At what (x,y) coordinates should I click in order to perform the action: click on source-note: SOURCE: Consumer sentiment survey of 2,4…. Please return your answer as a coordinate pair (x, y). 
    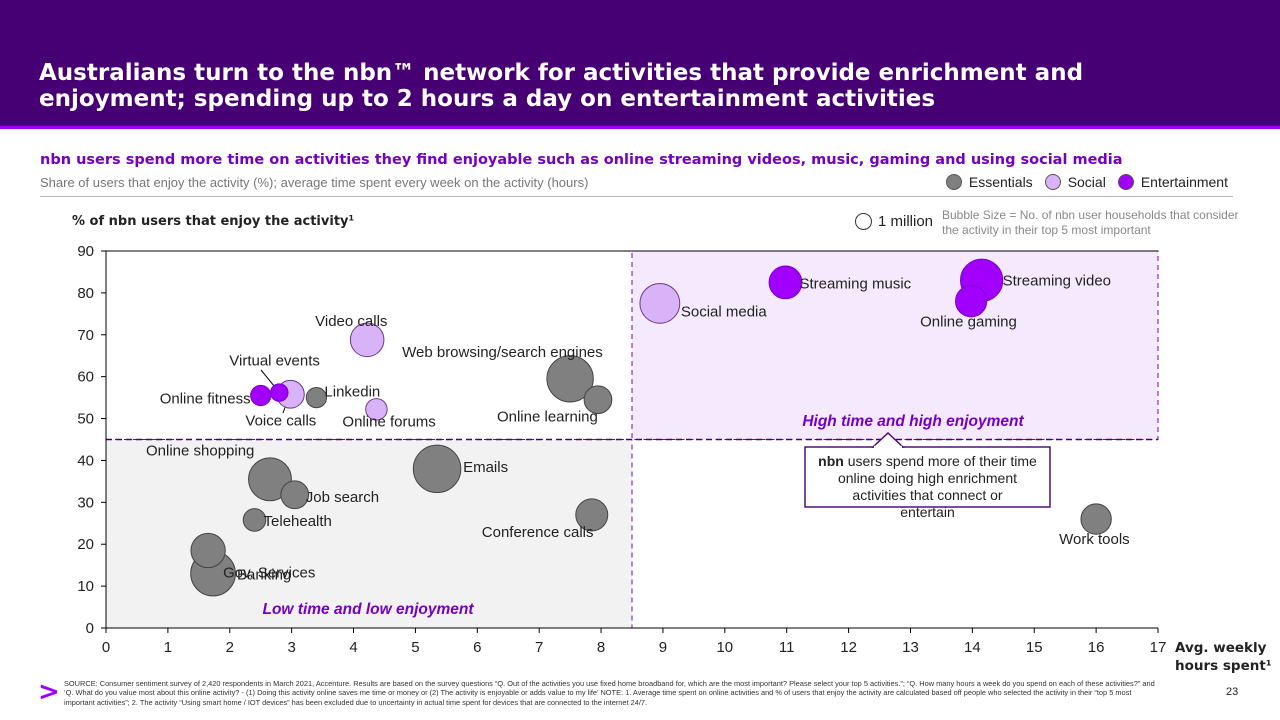
    Looking at the image, I should click on (609, 693).